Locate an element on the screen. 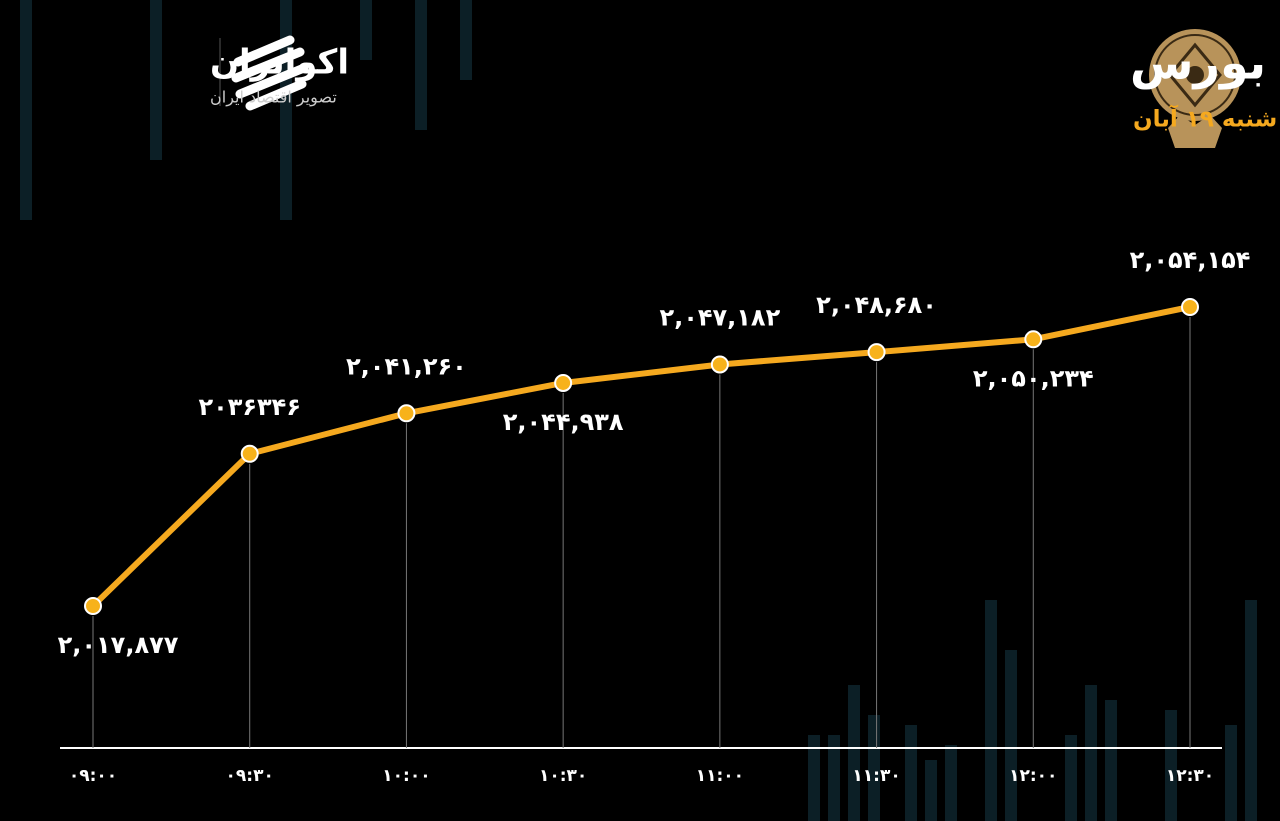  x-tick-label: ۱۰:۰۰ is located at coordinates (406, 776).